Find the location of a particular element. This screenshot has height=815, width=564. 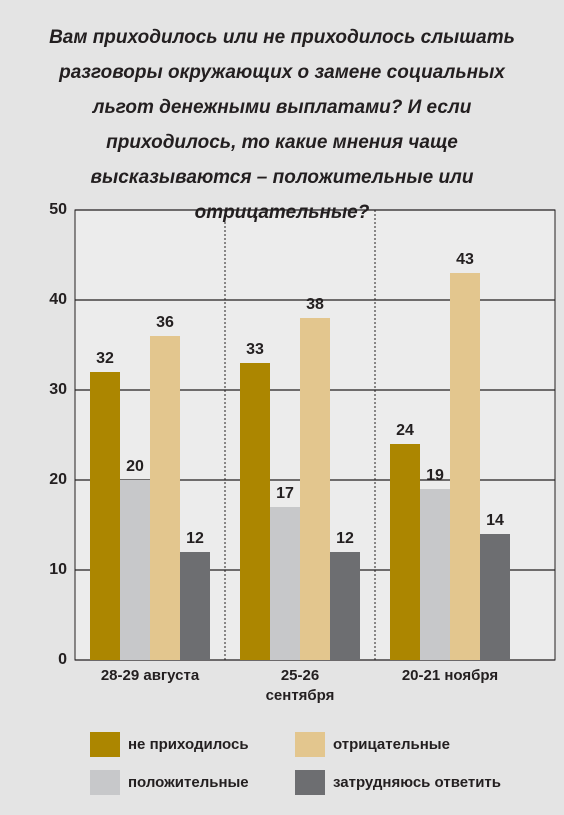

legend-label: затрудняюсь ответить is located at coordinates (417, 782).